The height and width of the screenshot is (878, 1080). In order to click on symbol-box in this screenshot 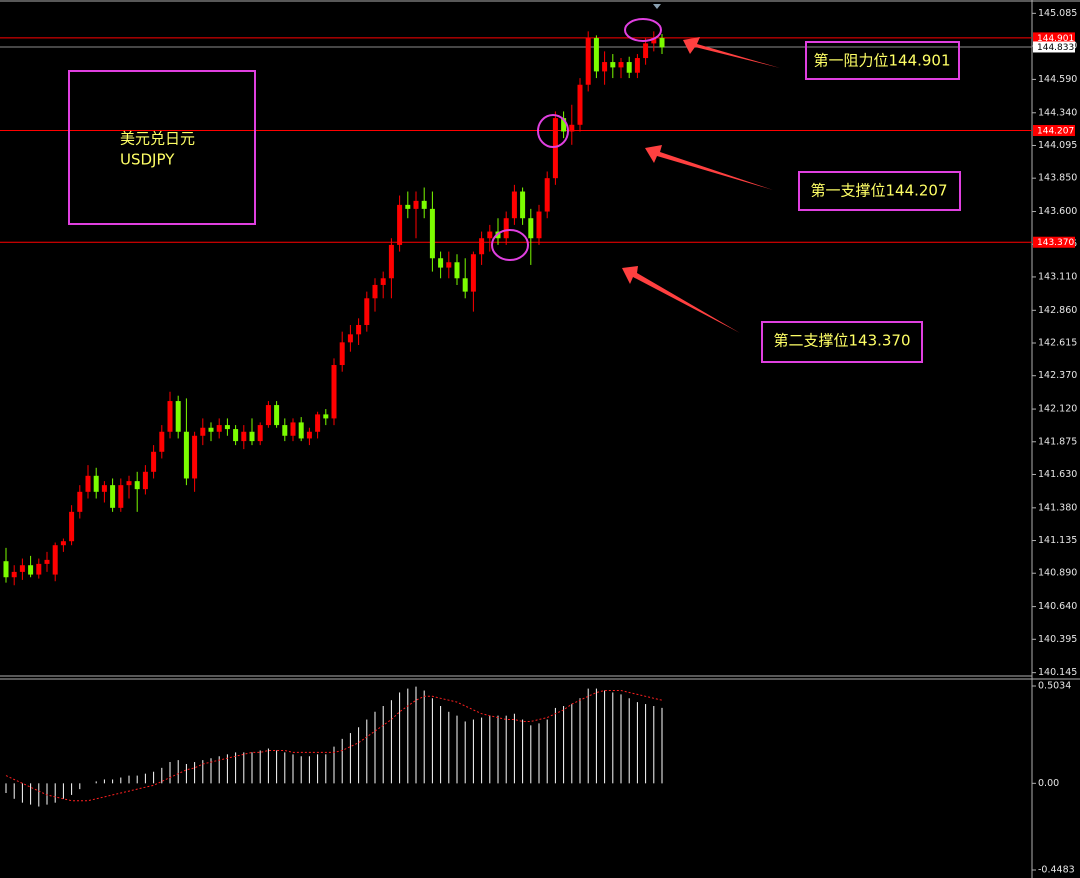, I will do `click(162, 147)`.